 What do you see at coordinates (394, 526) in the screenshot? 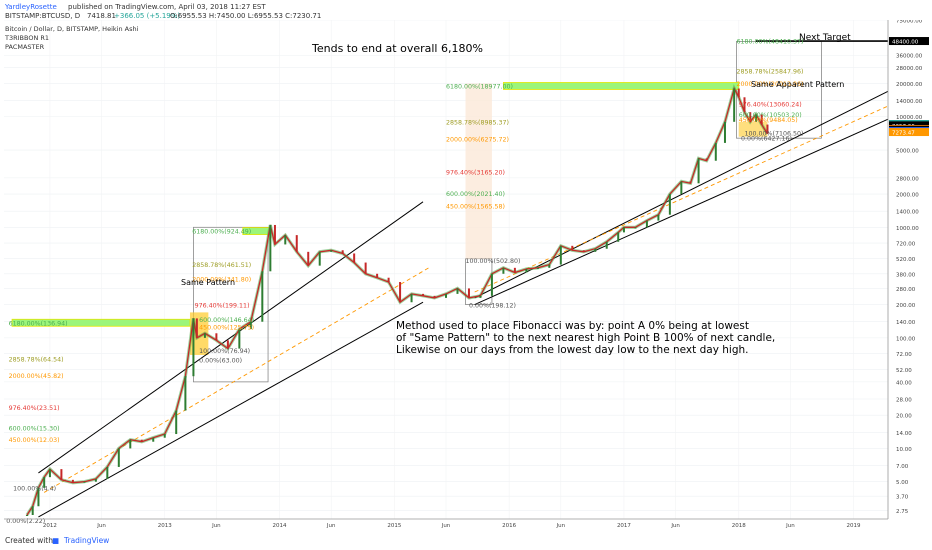
I see `time-tick-label: 2015` at bounding box center [394, 526].